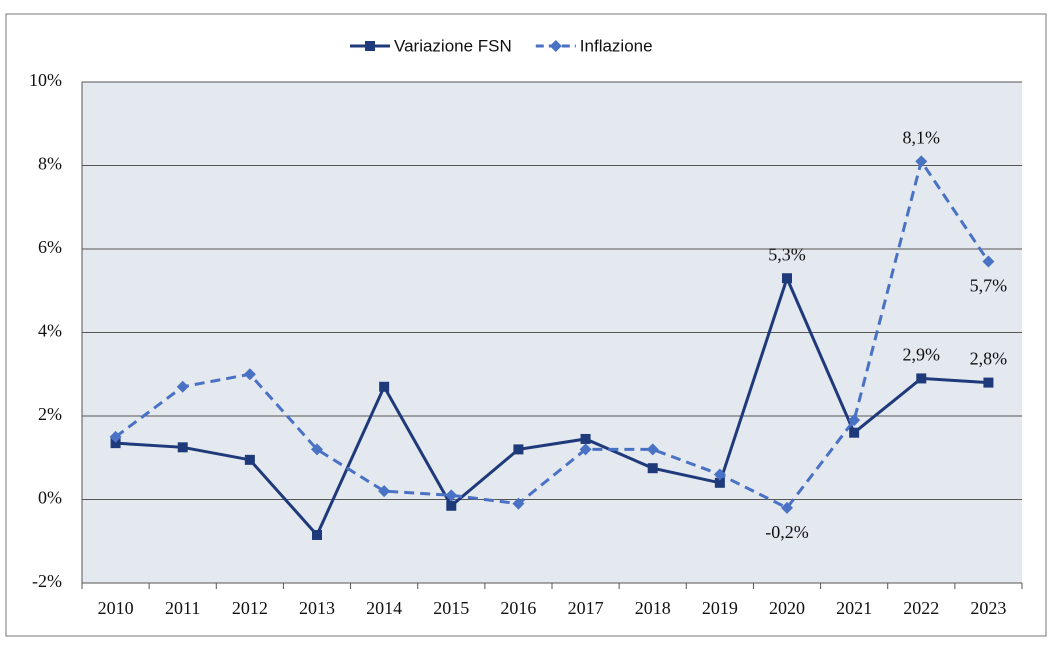 Image resolution: width=1052 pixels, height=646 pixels. Describe the element at coordinates (250, 608) in the screenshot. I see `x-tick-label: 2012` at that location.